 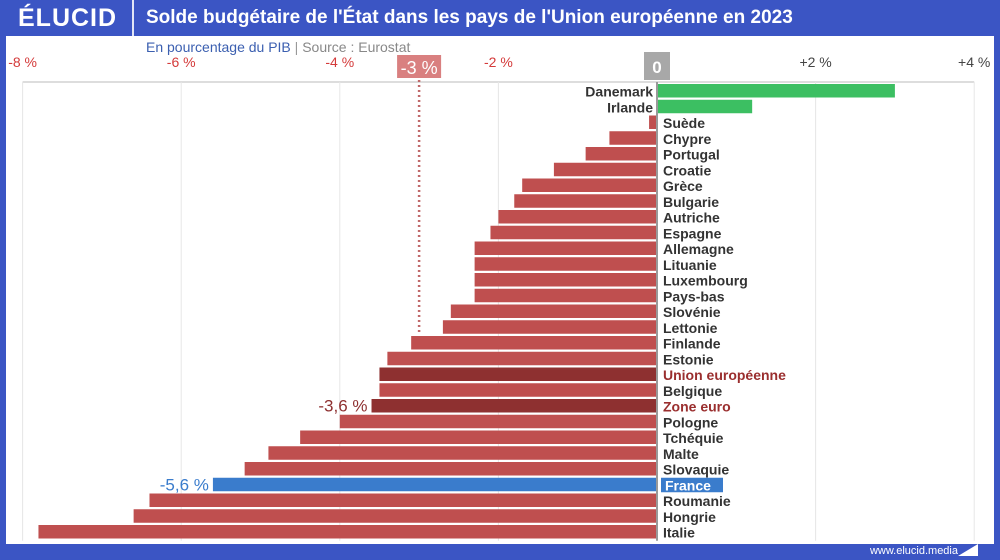 What do you see at coordinates (339, 62) in the screenshot?
I see `x-tick-label: -4 %` at bounding box center [339, 62].